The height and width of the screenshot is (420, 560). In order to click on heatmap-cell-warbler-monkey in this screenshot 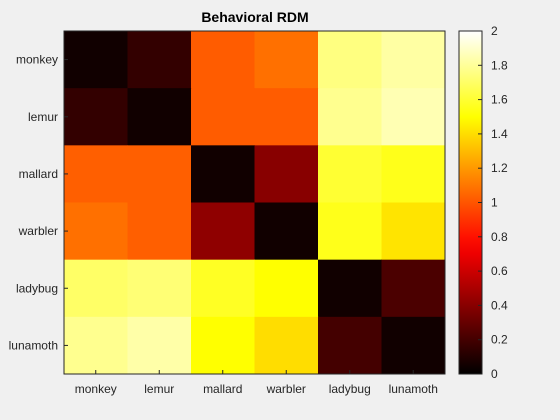, I will do `click(96, 231)`.